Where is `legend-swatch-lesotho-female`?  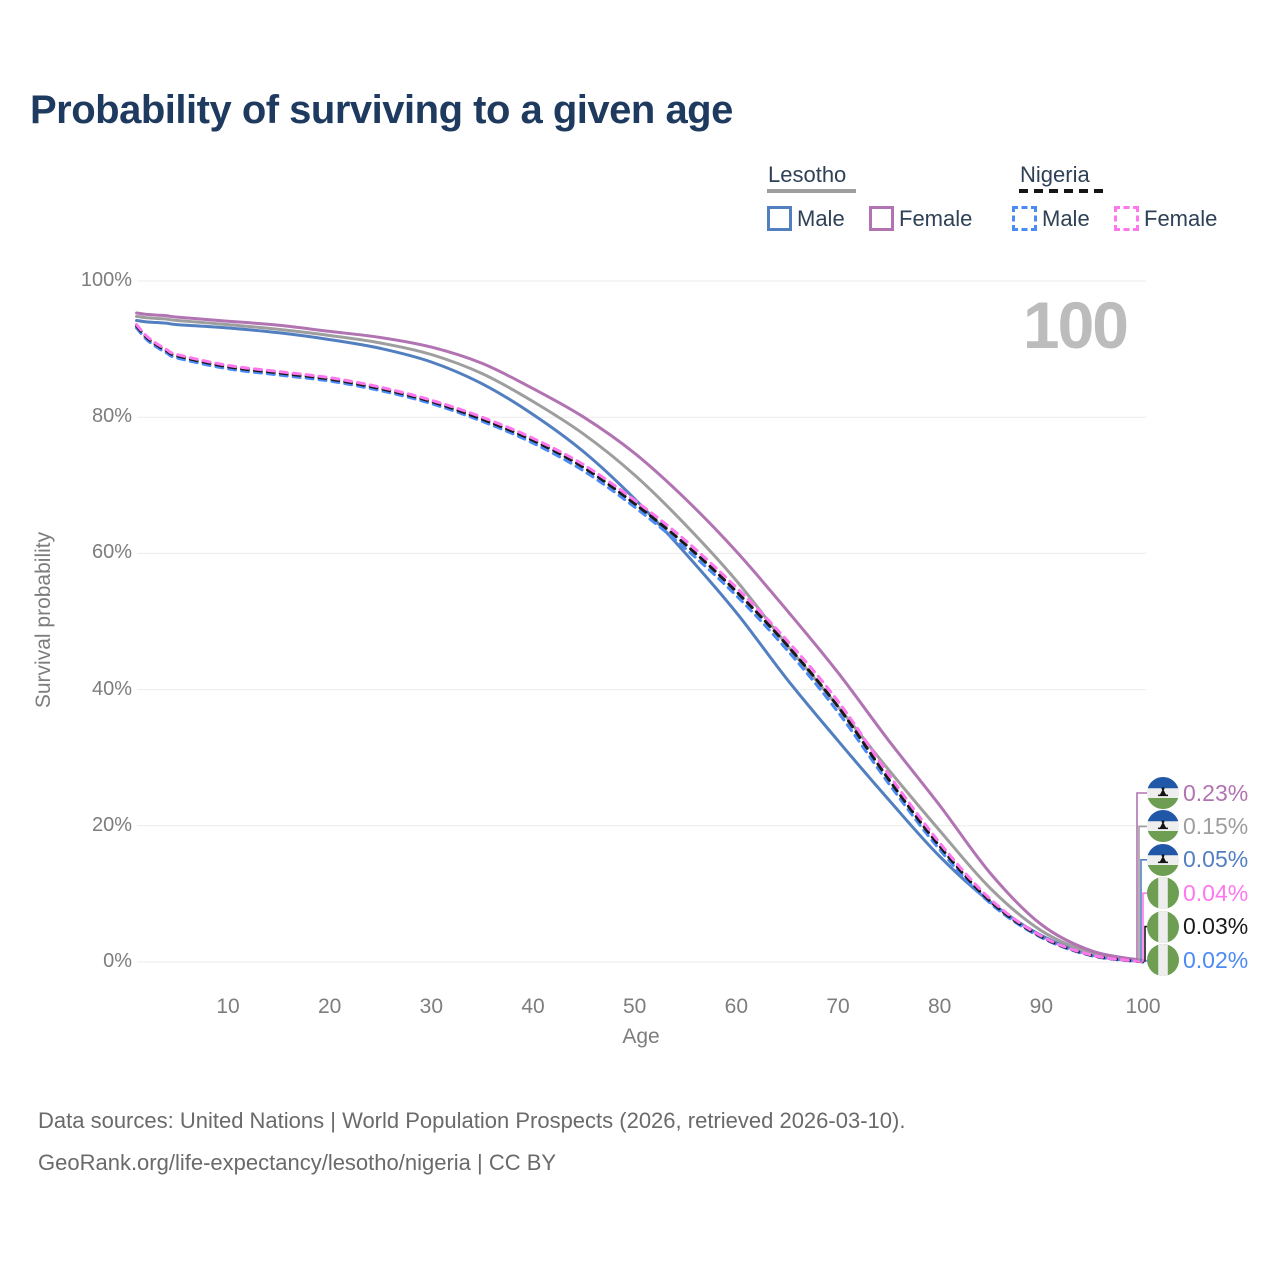
legend-swatch-lesotho-female is located at coordinates (881, 218).